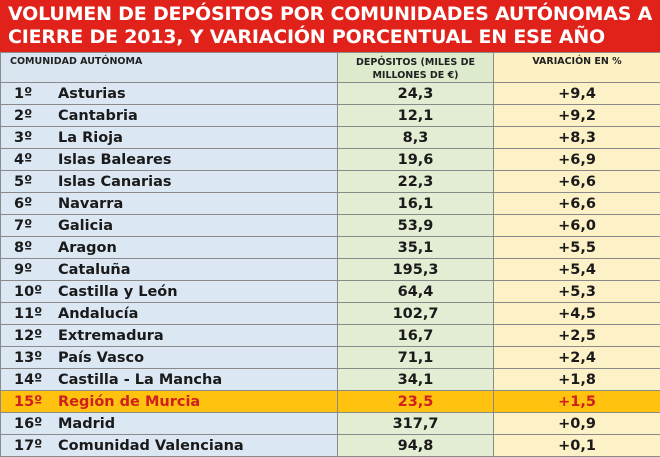 This screenshot has width=660, height=457. I want to click on header-deposits: DEPÓSITOS (MILES DE MILLONES DE €), so click(416, 68).